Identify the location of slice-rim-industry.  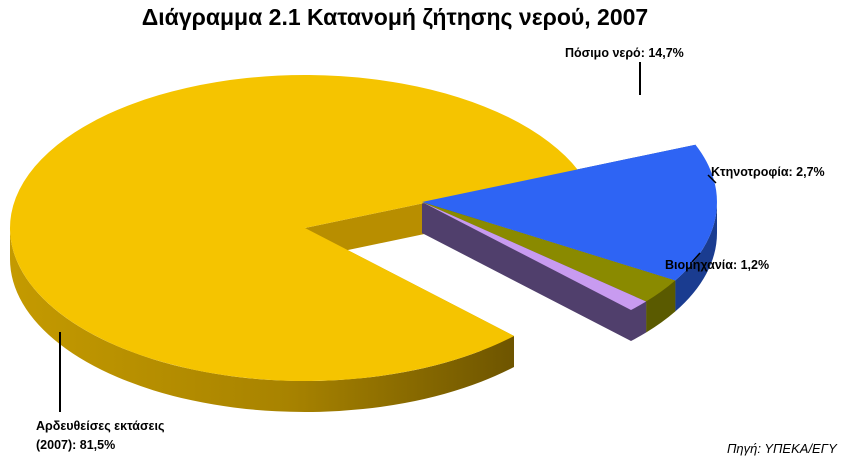
(639, 321).